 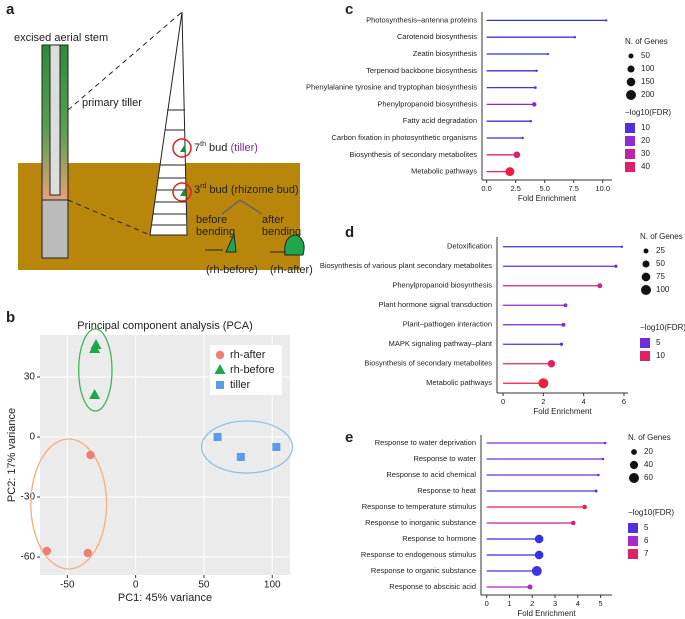 What do you see at coordinates (287, 245) in the screenshot?
I see `bud-after` at bounding box center [287, 245].